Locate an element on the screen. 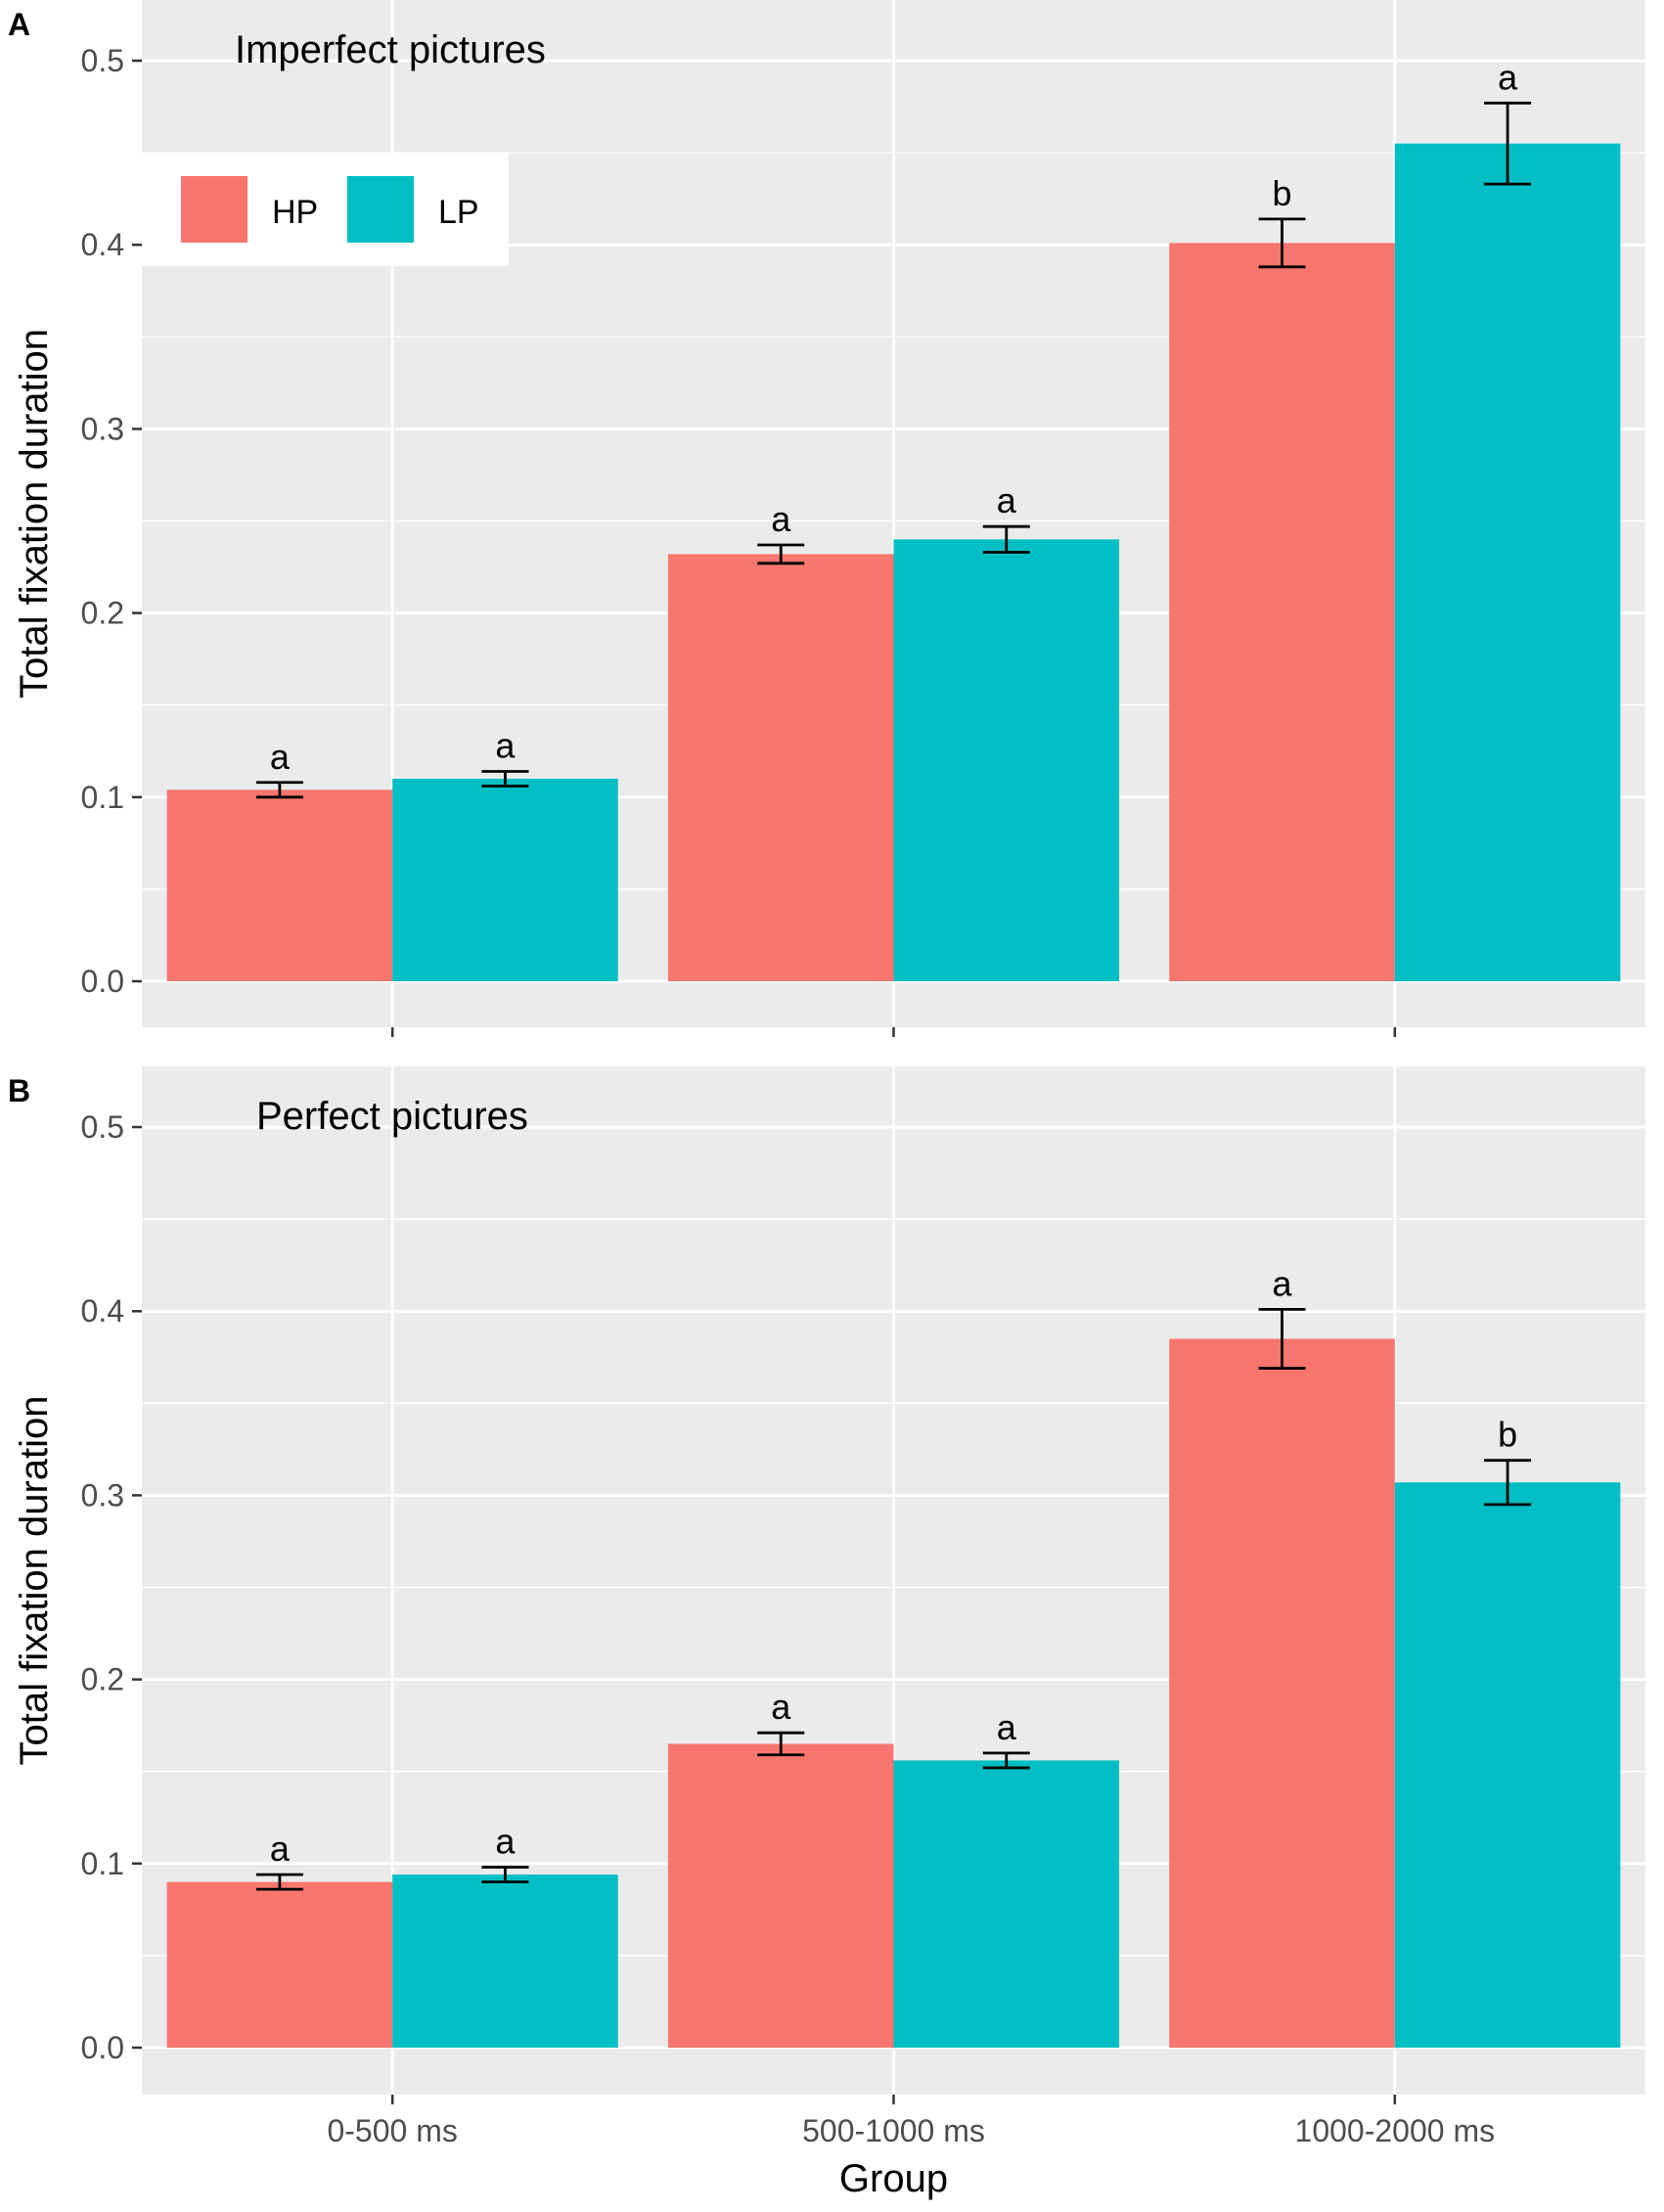  panel-letter: A is located at coordinates (19, 24).